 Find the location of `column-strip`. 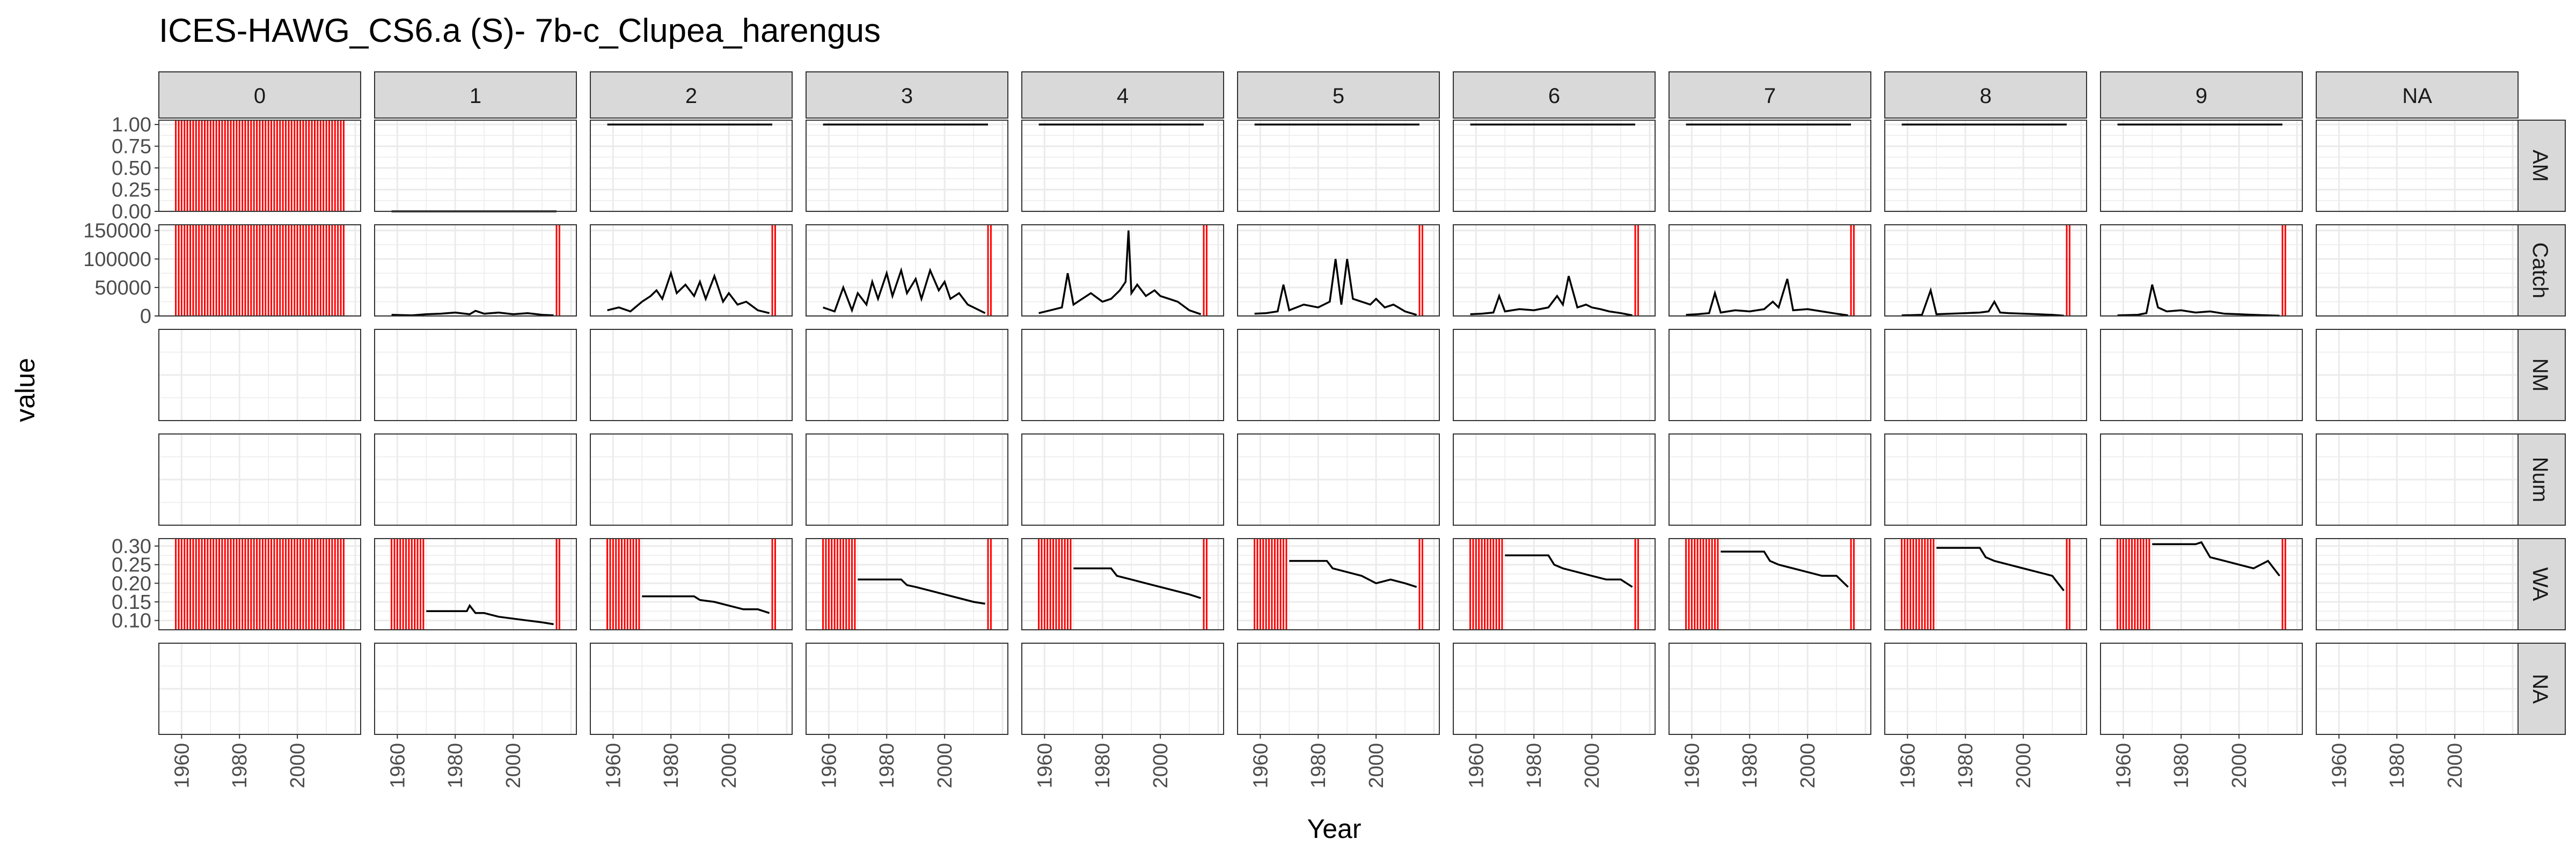

column-strip is located at coordinates (475, 95).